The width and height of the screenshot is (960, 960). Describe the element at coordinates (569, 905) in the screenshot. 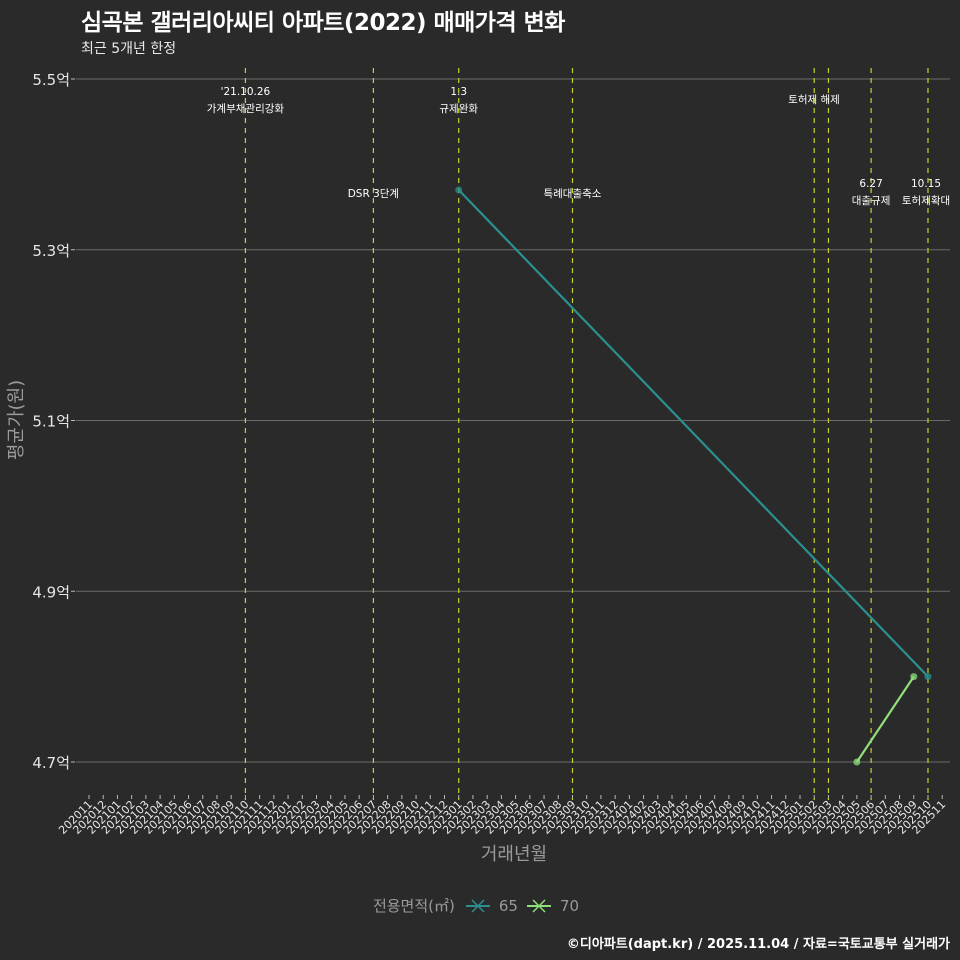

I see `legend-label: 70` at that location.